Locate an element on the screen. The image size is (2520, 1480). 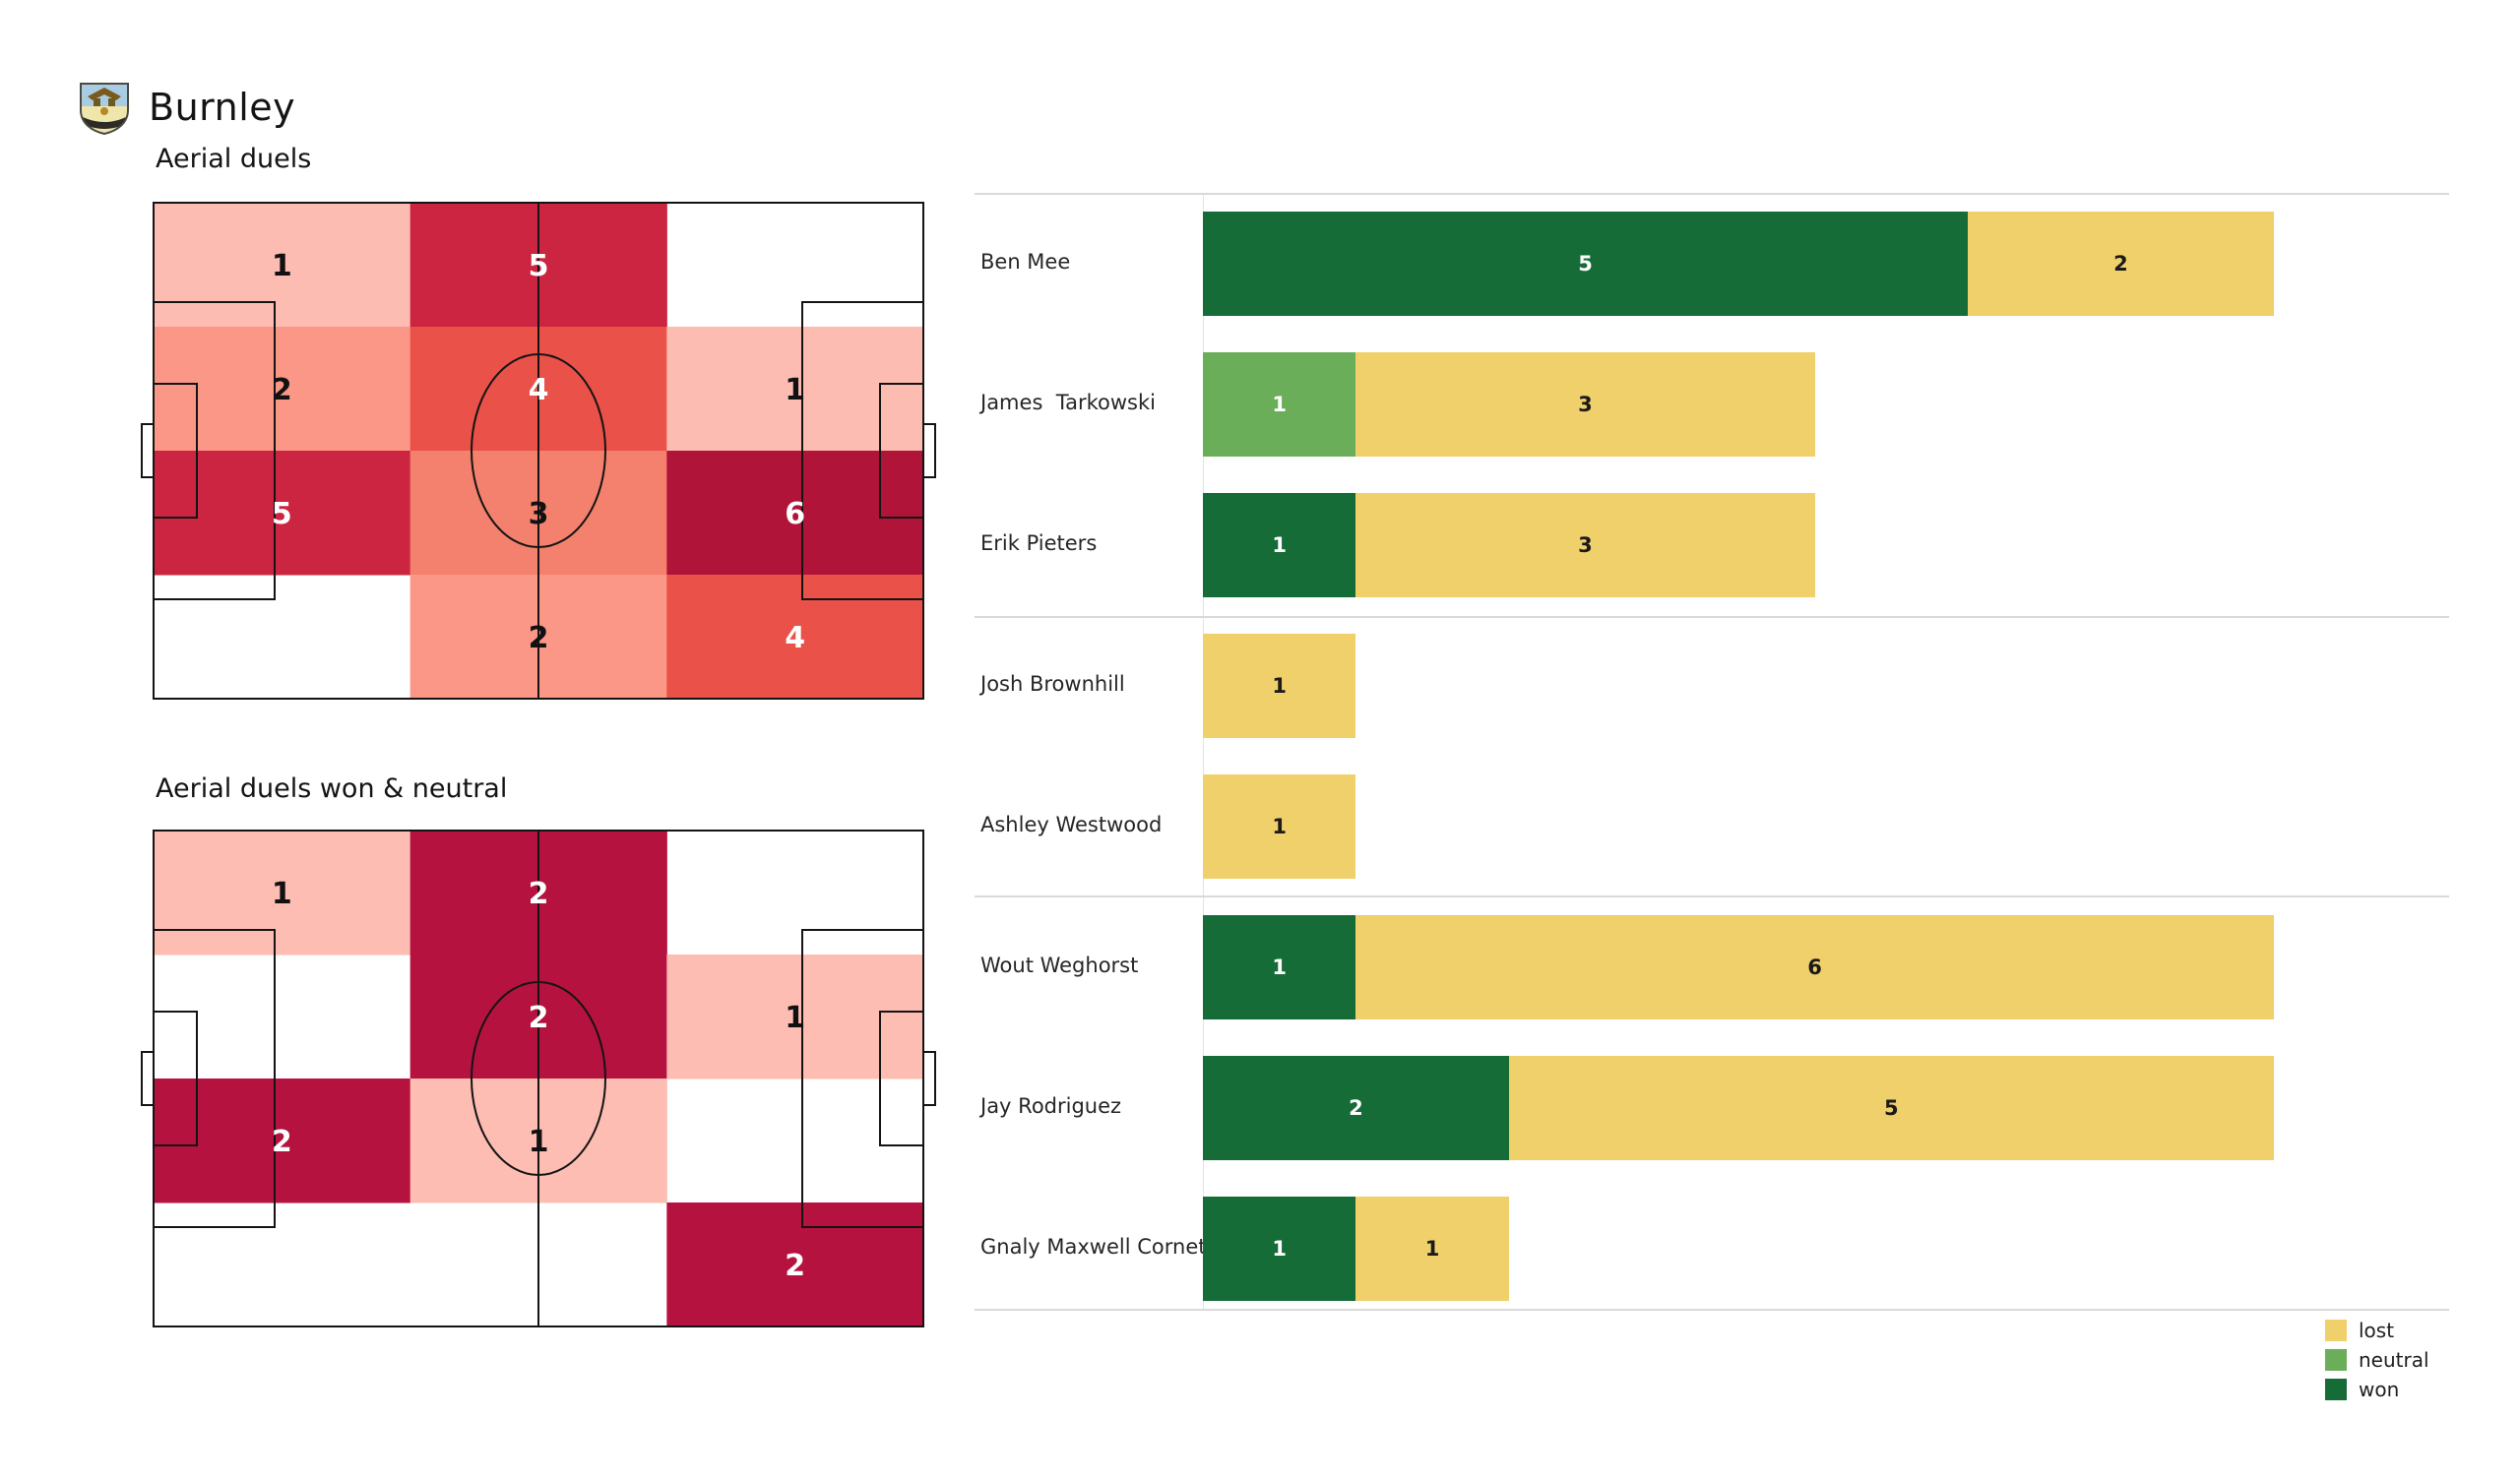
legend-swatch-neutral is located at coordinates (2336, 1360).